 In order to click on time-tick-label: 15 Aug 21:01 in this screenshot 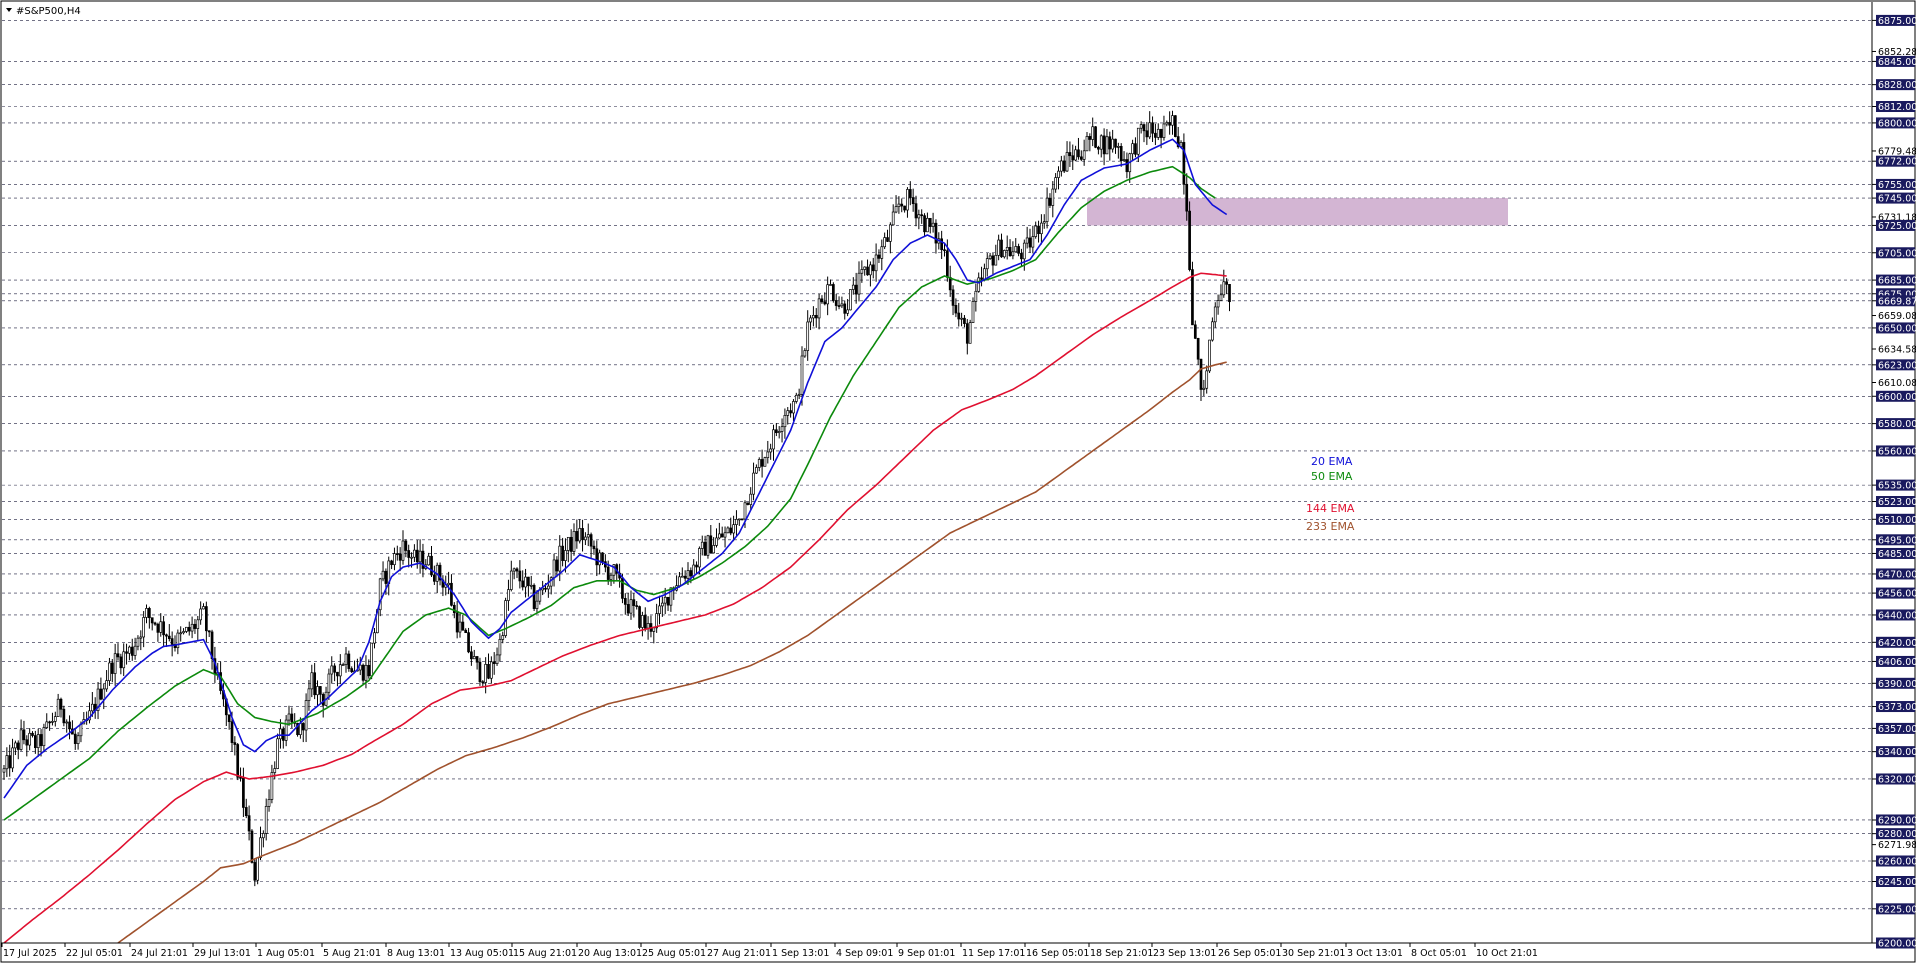, I will do `click(545, 953)`.